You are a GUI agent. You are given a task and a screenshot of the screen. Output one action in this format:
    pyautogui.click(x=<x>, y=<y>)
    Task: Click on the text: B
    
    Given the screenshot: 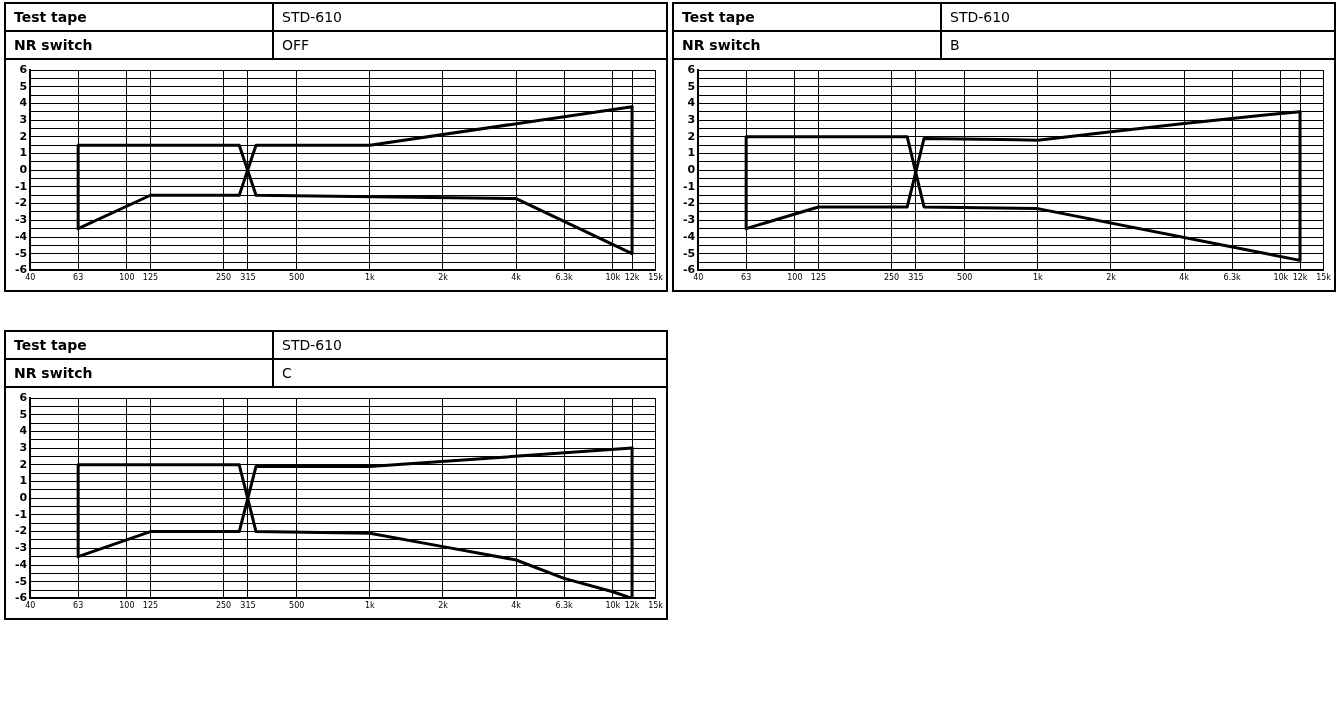 What is the action you would take?
    pyautogui.click(x=1137, y=45)
    